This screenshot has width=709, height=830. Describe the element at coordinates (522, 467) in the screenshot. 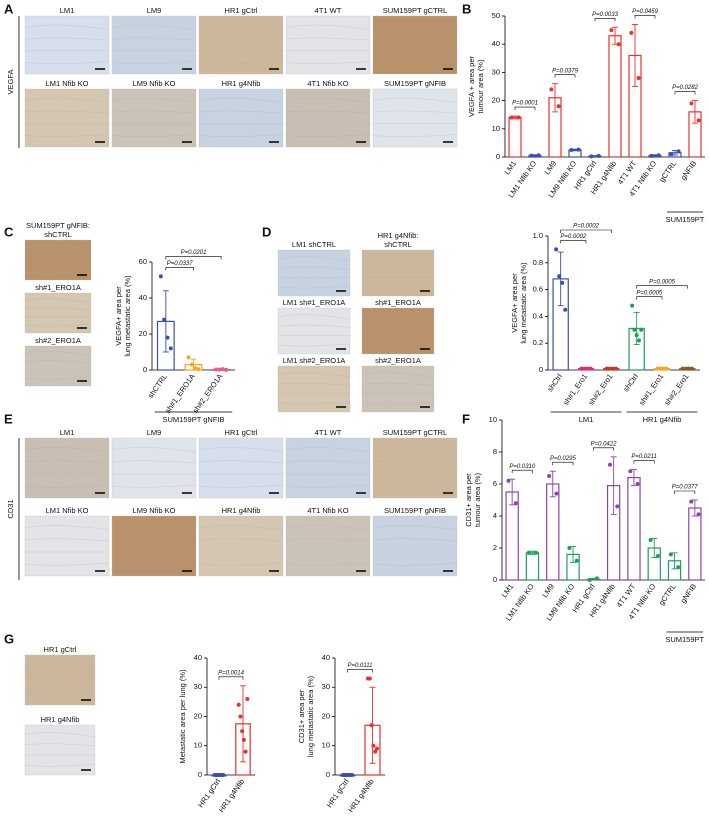

I see `p-value: P=0.0310` at that location.